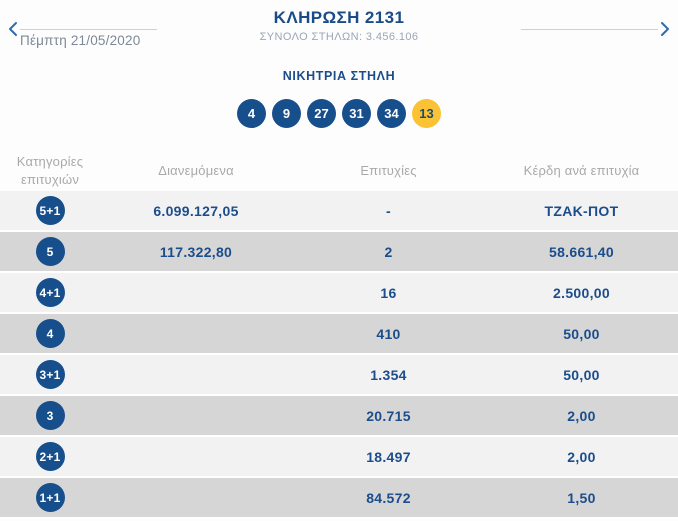  Describe the element at coordinates (339, 211) in the screenshot. I see `table-row: 5+1 6.099.127,05 - ΤΖΑΚ-ΠΟΤ` at that location.